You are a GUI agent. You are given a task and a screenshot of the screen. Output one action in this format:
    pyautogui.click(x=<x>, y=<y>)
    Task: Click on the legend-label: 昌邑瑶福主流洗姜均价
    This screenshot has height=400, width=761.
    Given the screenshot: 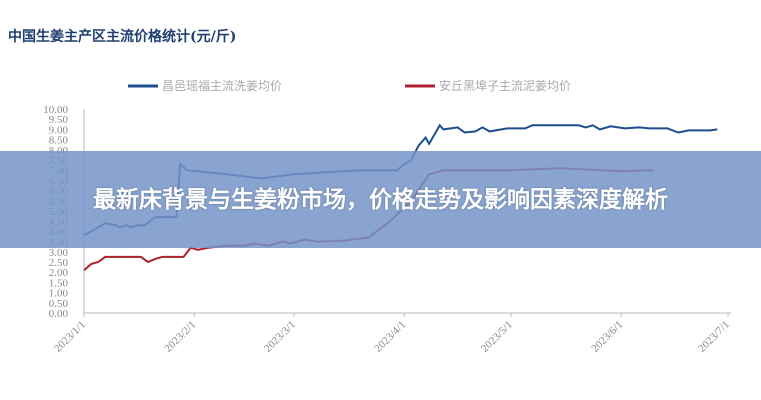 What is the action you would take?
    pyautogui.click(x=222, y=85)
    